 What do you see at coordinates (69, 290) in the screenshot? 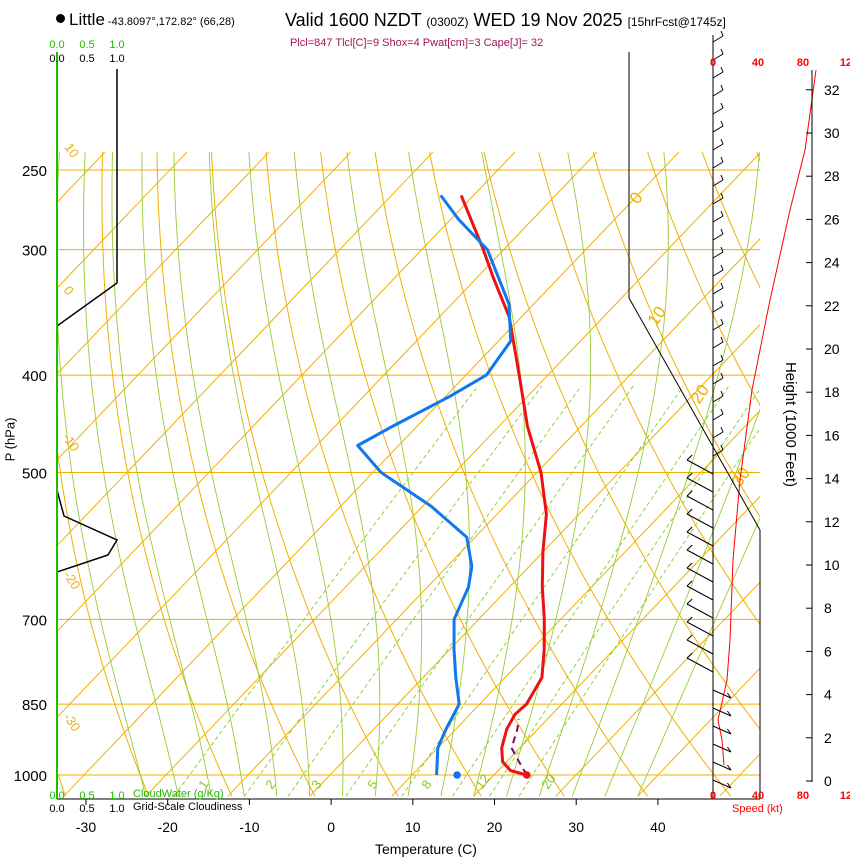
I see `dry-adiabat-label: 0` at bounding box center [69, 290].